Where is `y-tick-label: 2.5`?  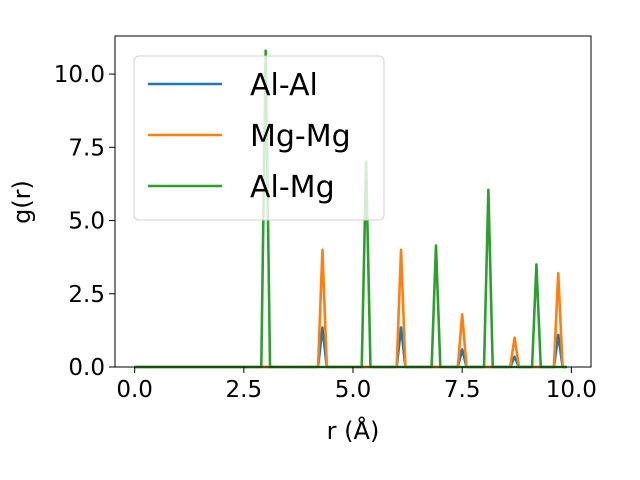
y-tick-label: 2.5 is located at coordinates (86, 295).